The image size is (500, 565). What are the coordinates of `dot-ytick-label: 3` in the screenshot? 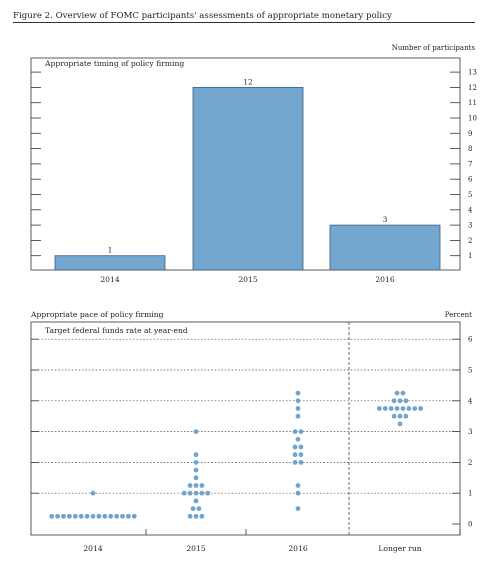 It's located at (470, 432).